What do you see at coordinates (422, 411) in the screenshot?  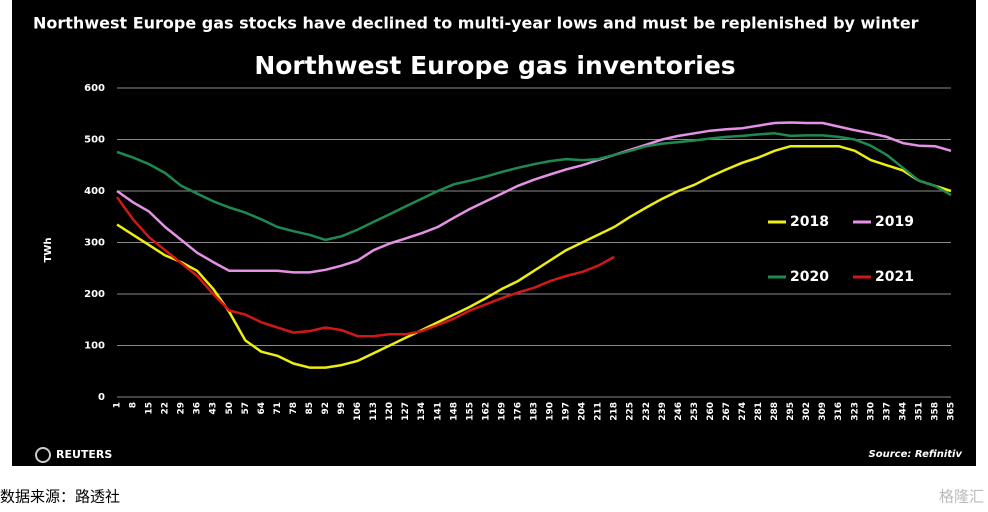 I see `x-tick-label: 134` at bounding box center [422, 411].